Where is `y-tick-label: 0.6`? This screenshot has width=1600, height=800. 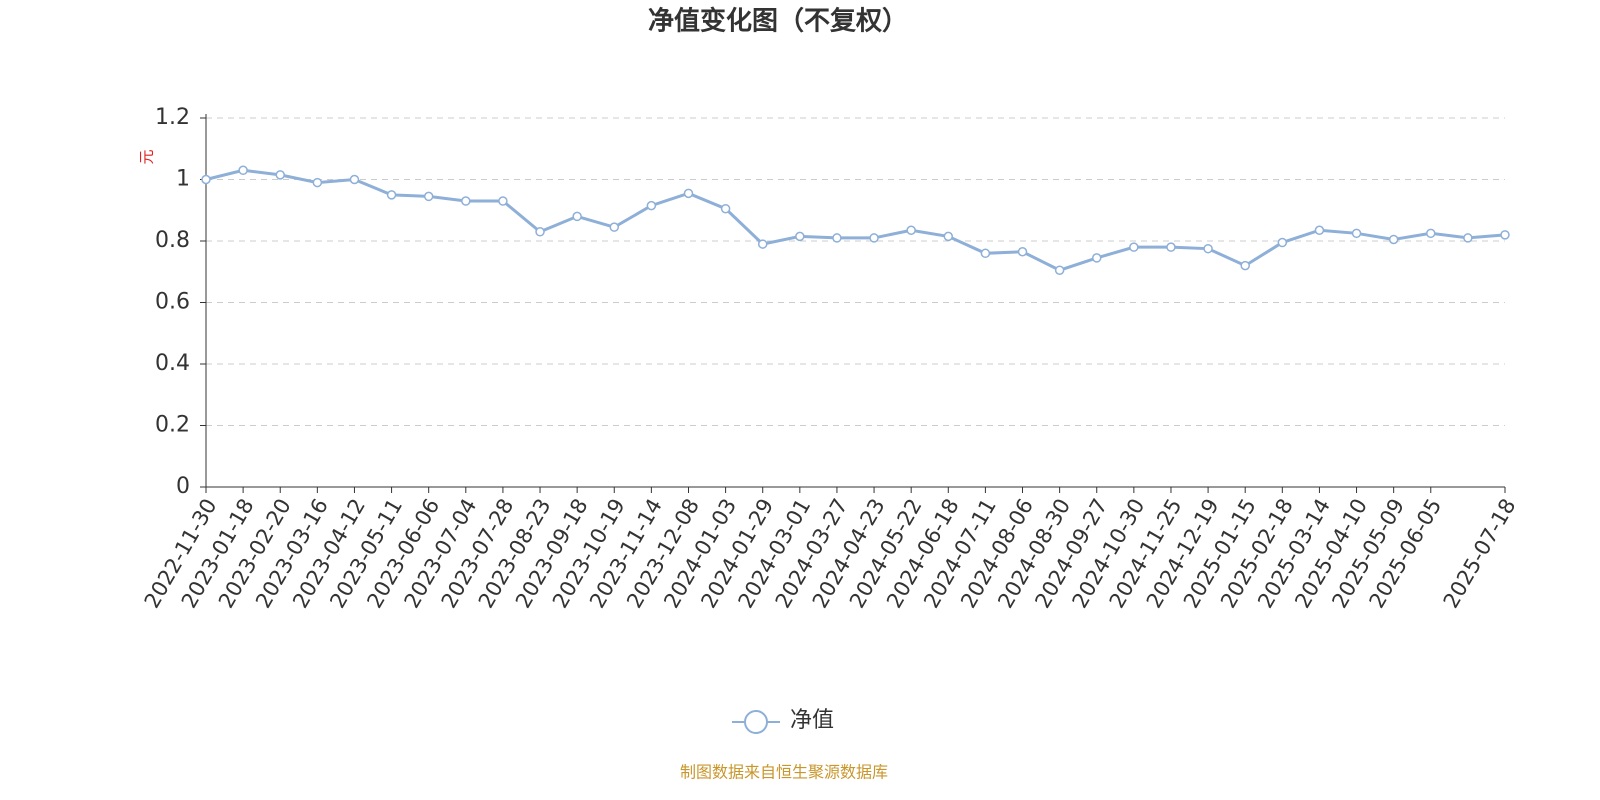
y-tick-label: 0.6 is located at coordinates (172, 302).